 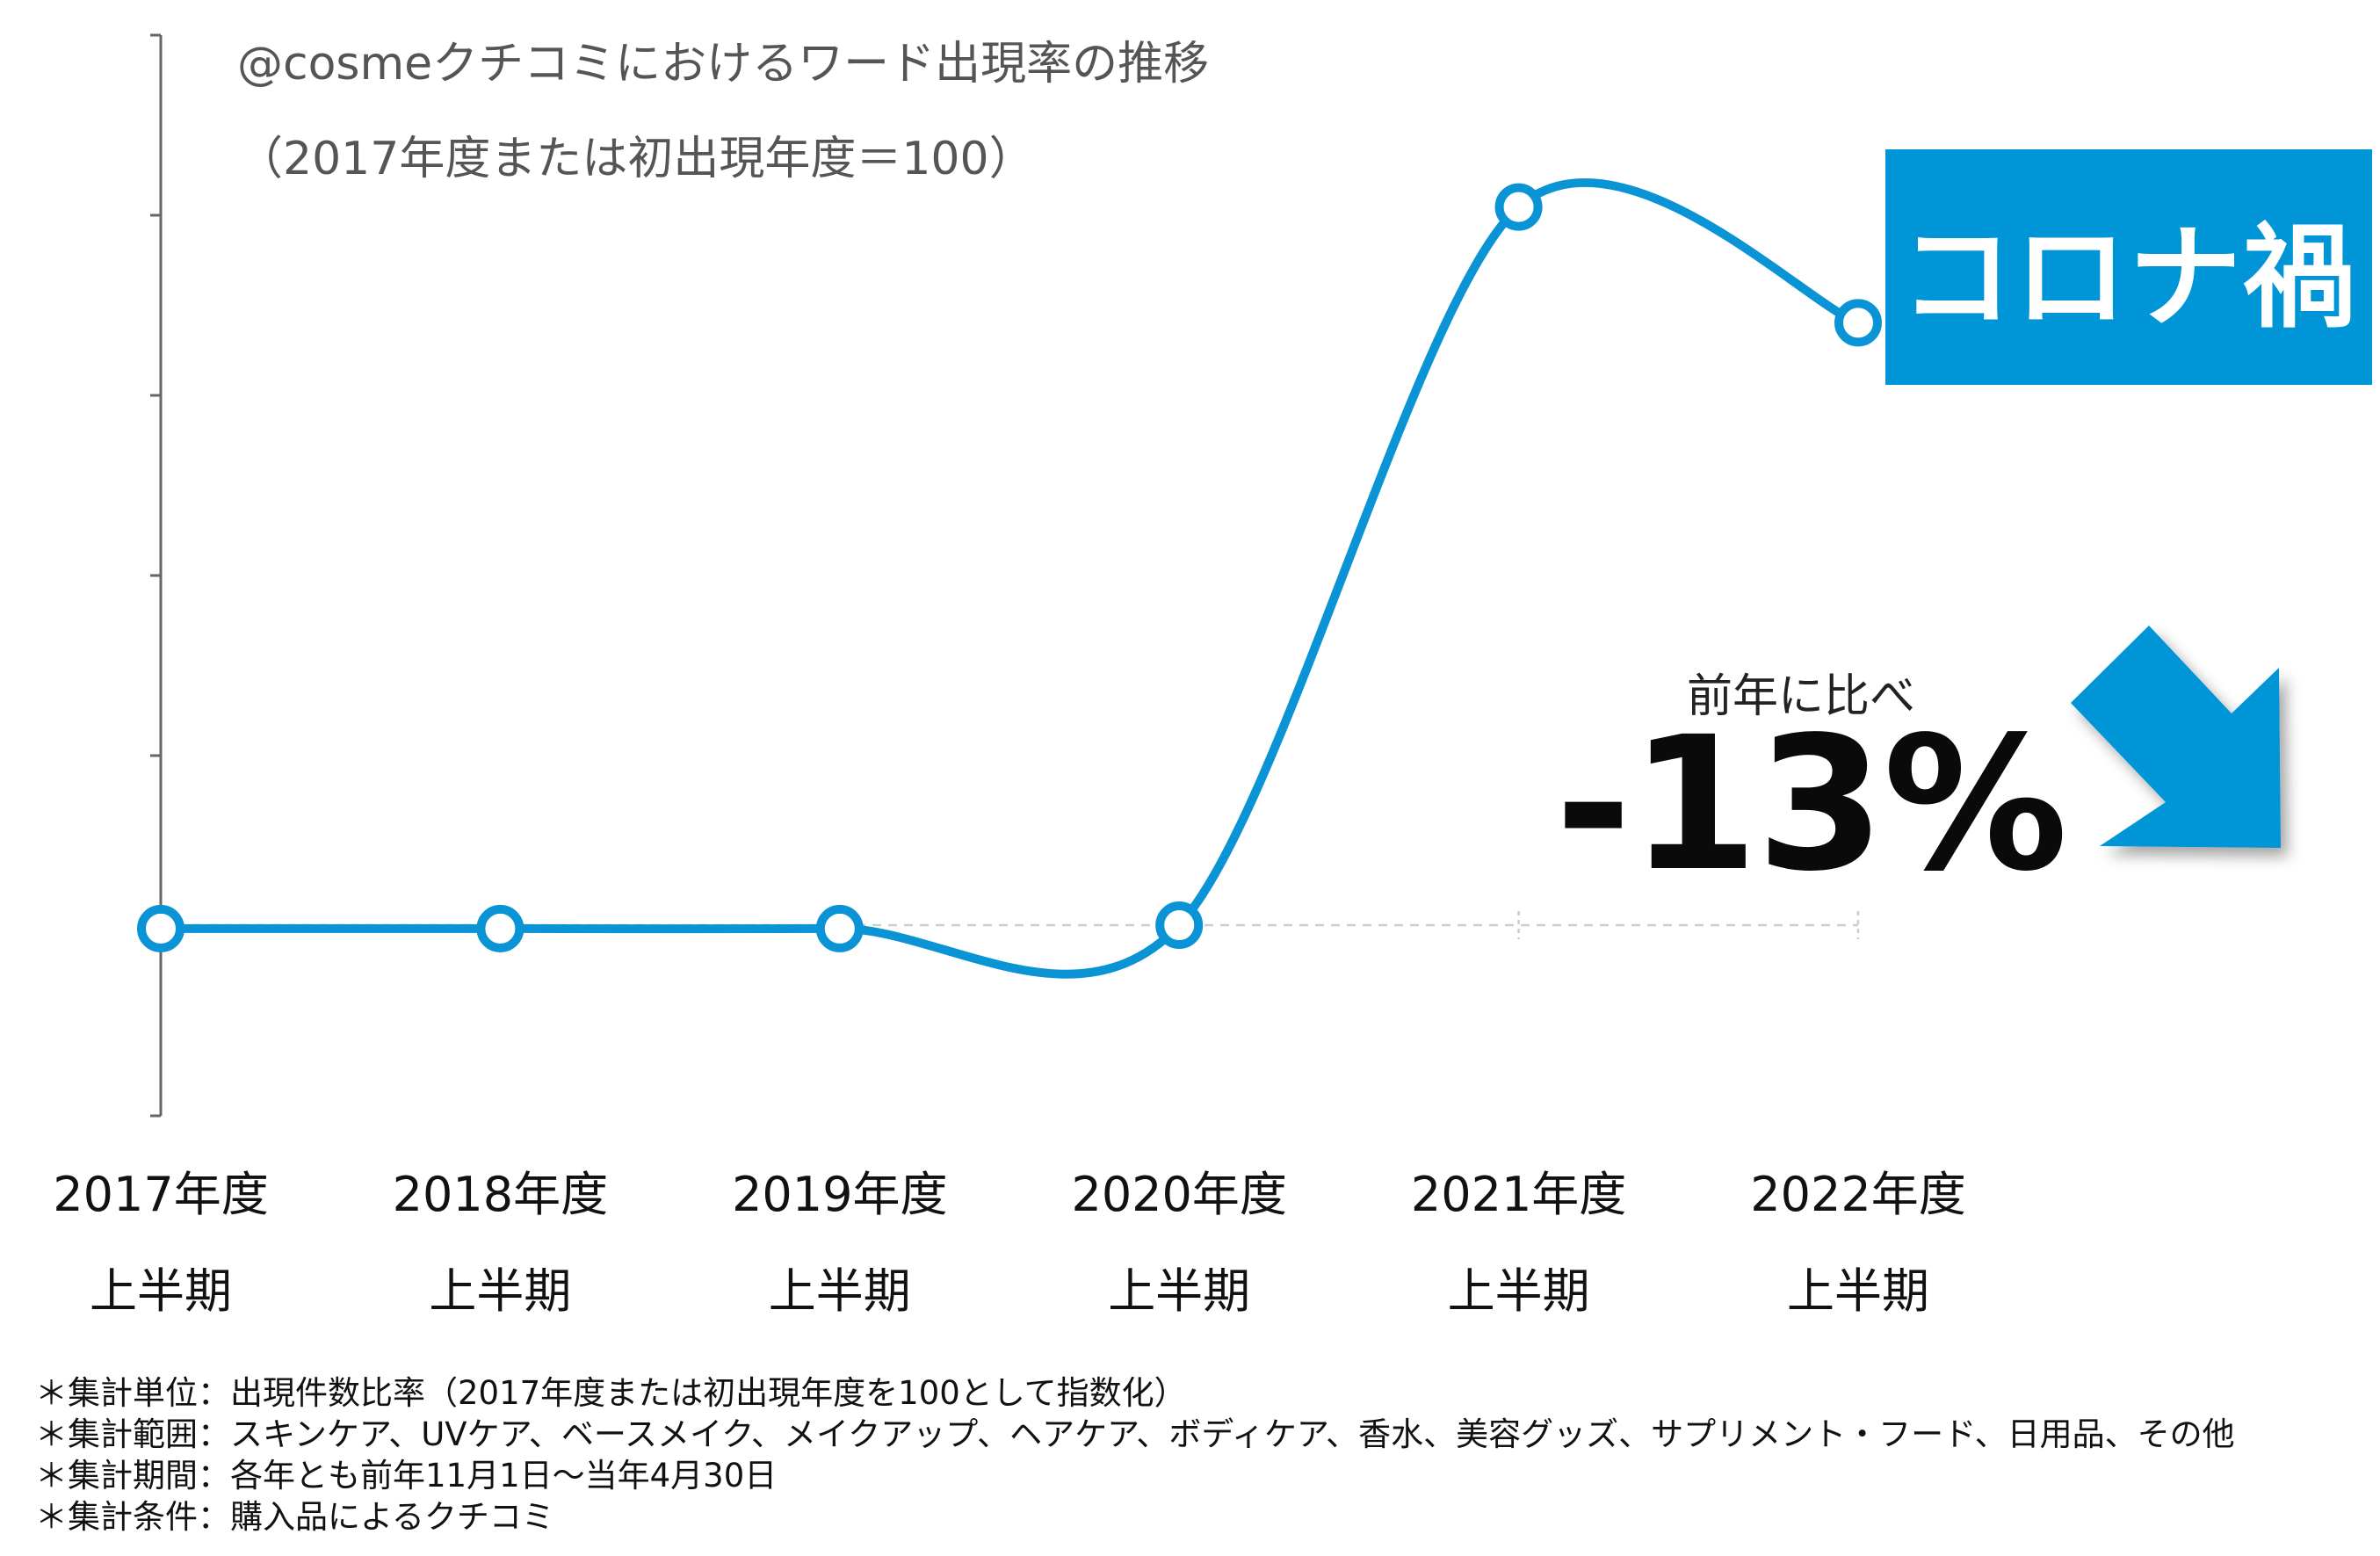 I want to click on y-axis-group, so click(x=156, y=575).